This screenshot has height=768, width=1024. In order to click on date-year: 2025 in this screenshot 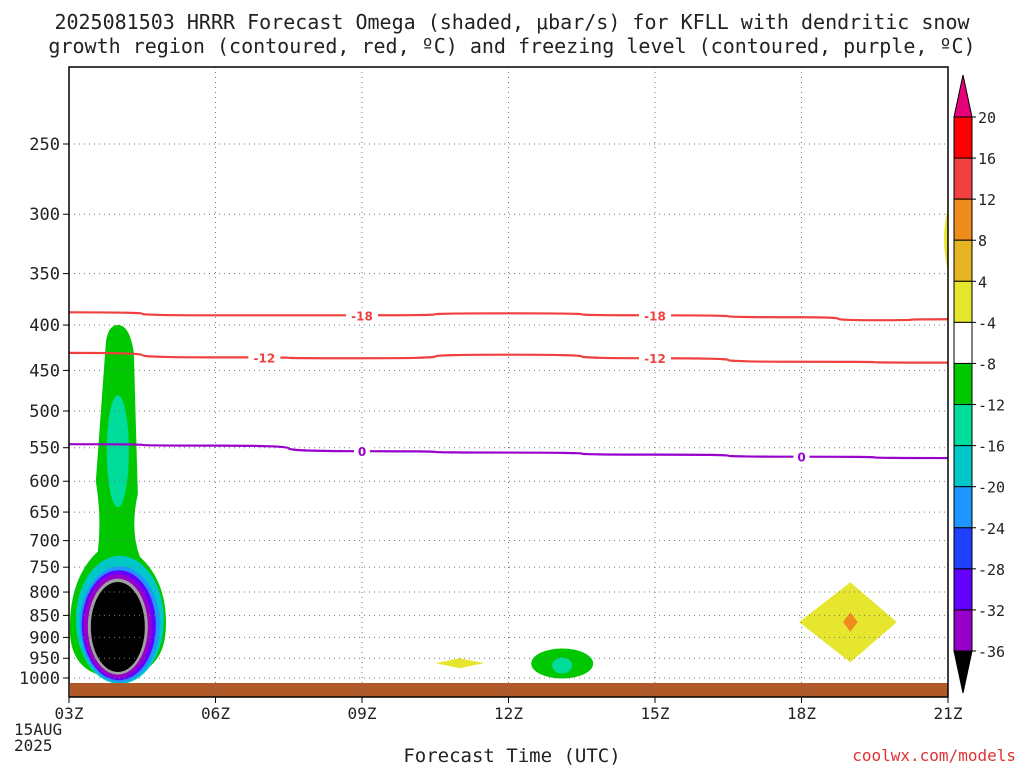, I will do `click(33, 745)`.